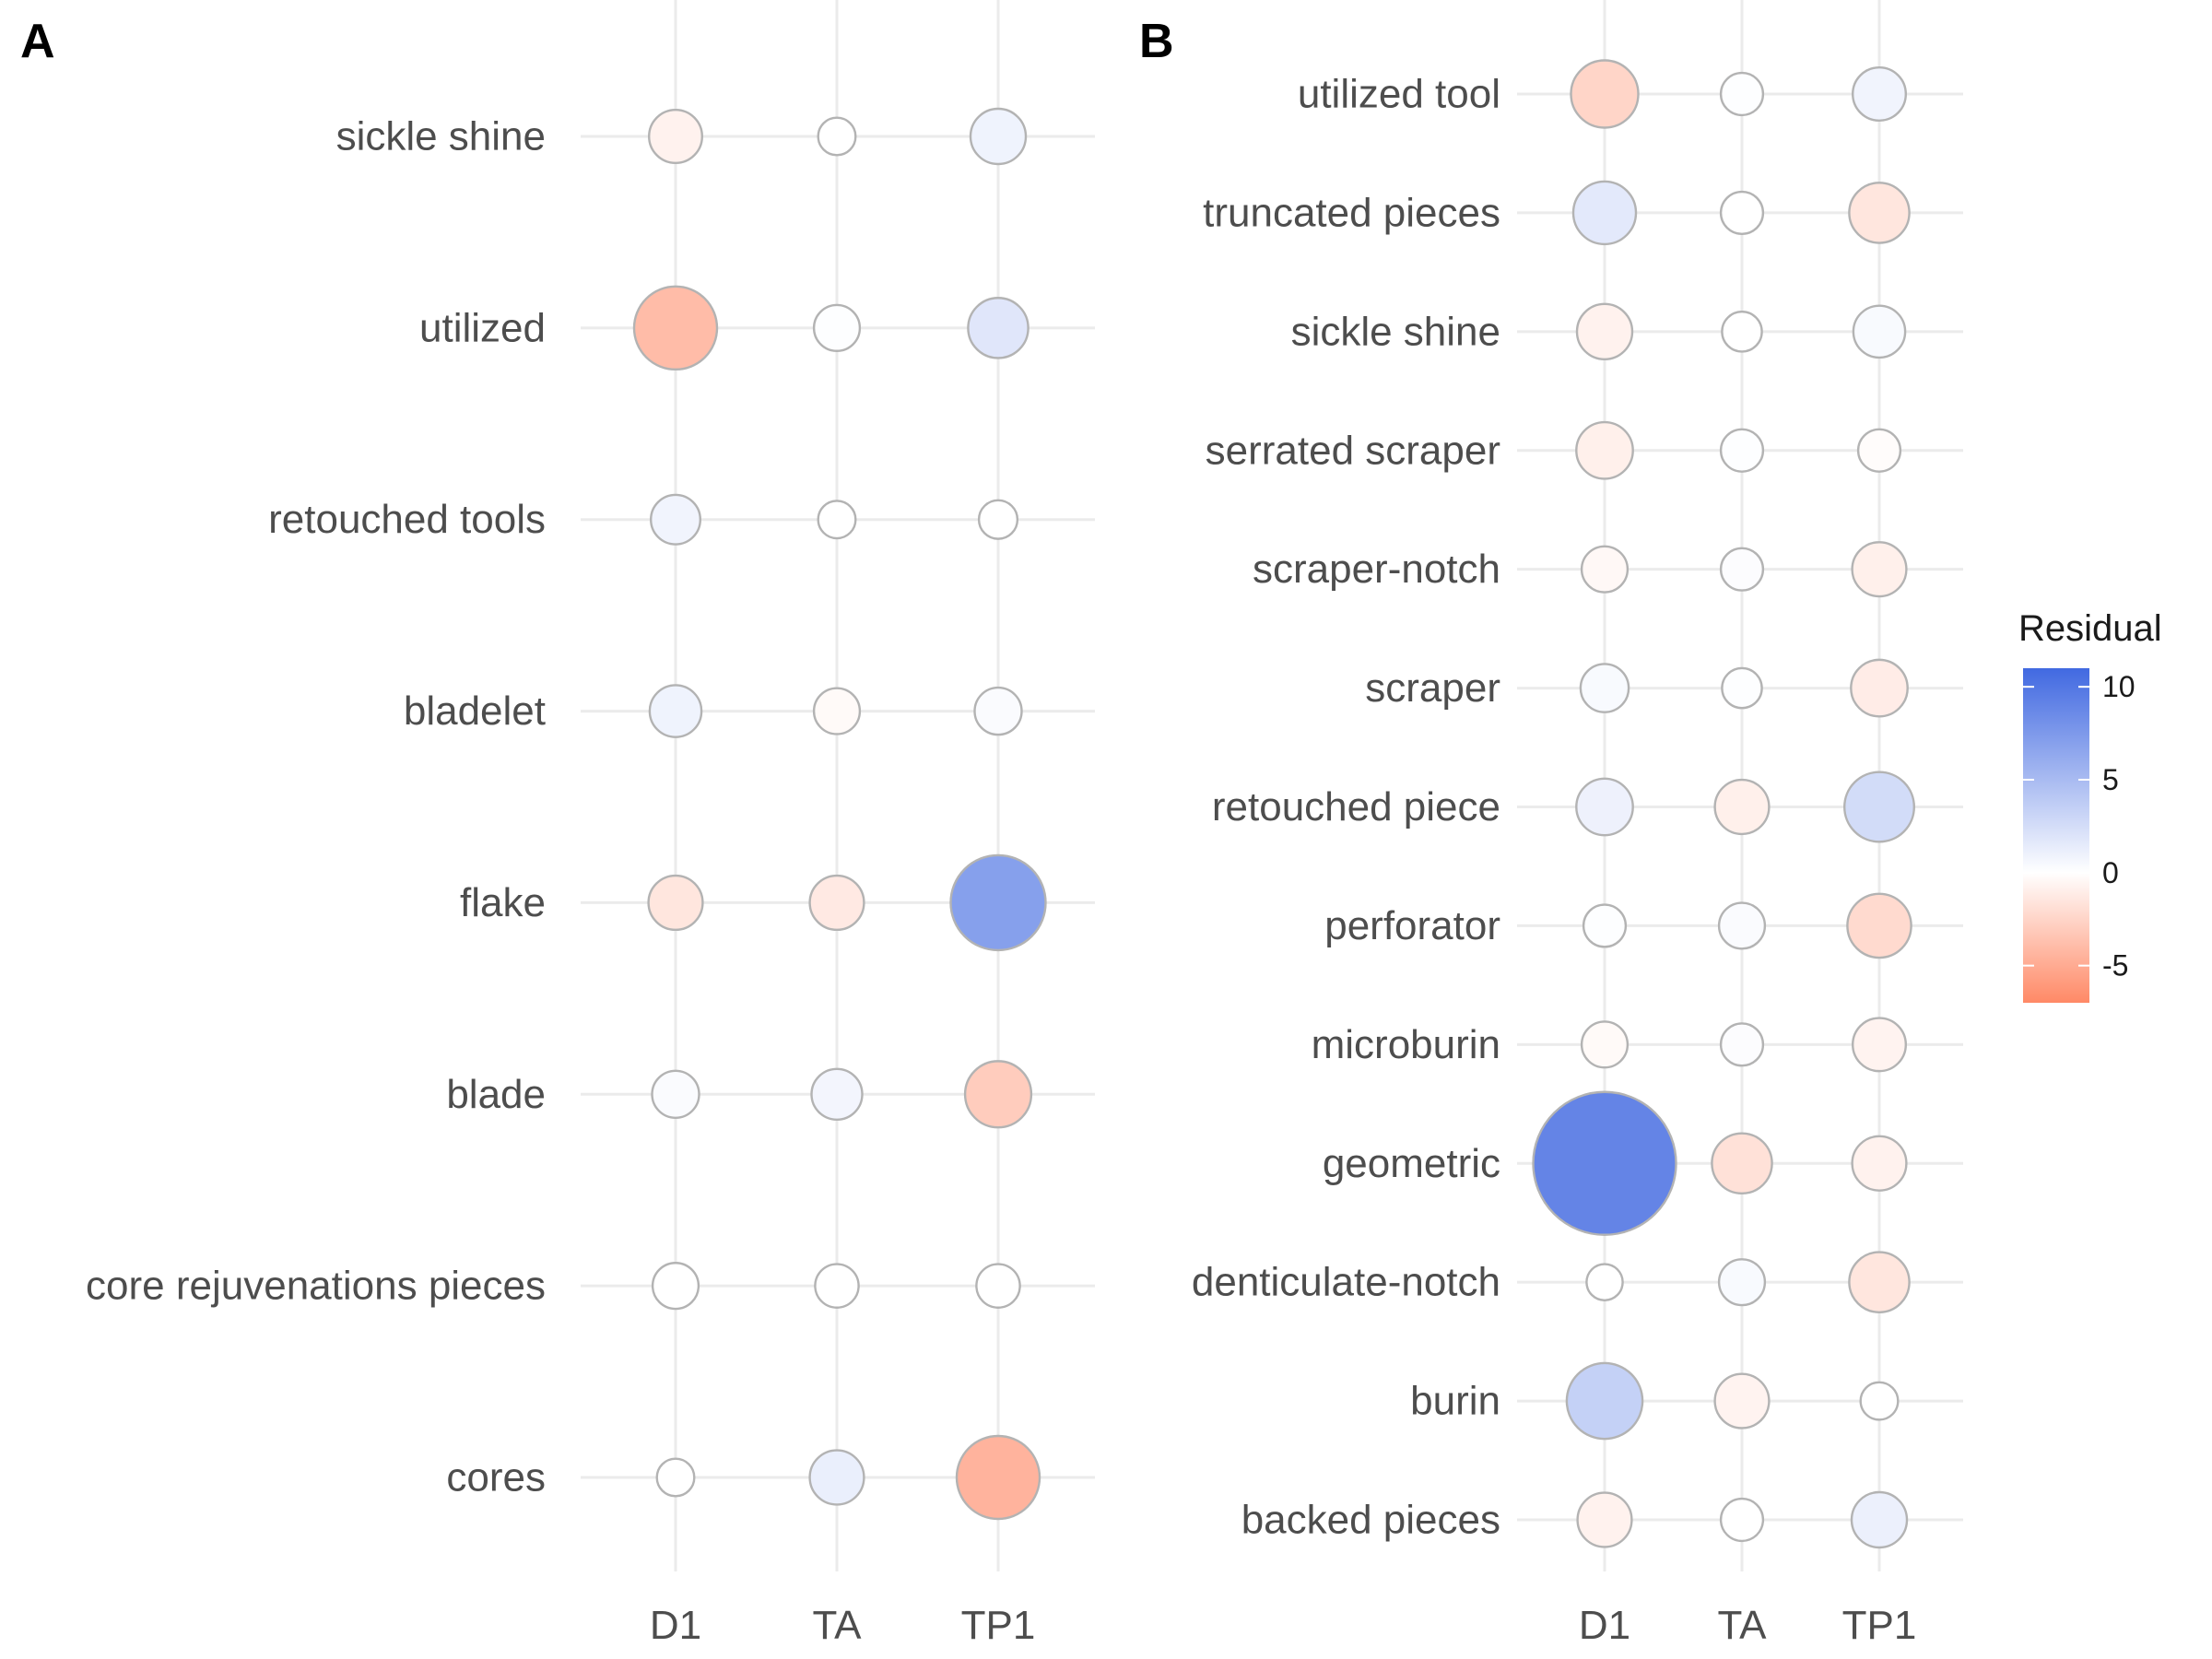  What do you see at coordinates (1742, 569) in the screenshot?
I see `bubble-scraper-notch-ta` at bounding box center [1742, 569].